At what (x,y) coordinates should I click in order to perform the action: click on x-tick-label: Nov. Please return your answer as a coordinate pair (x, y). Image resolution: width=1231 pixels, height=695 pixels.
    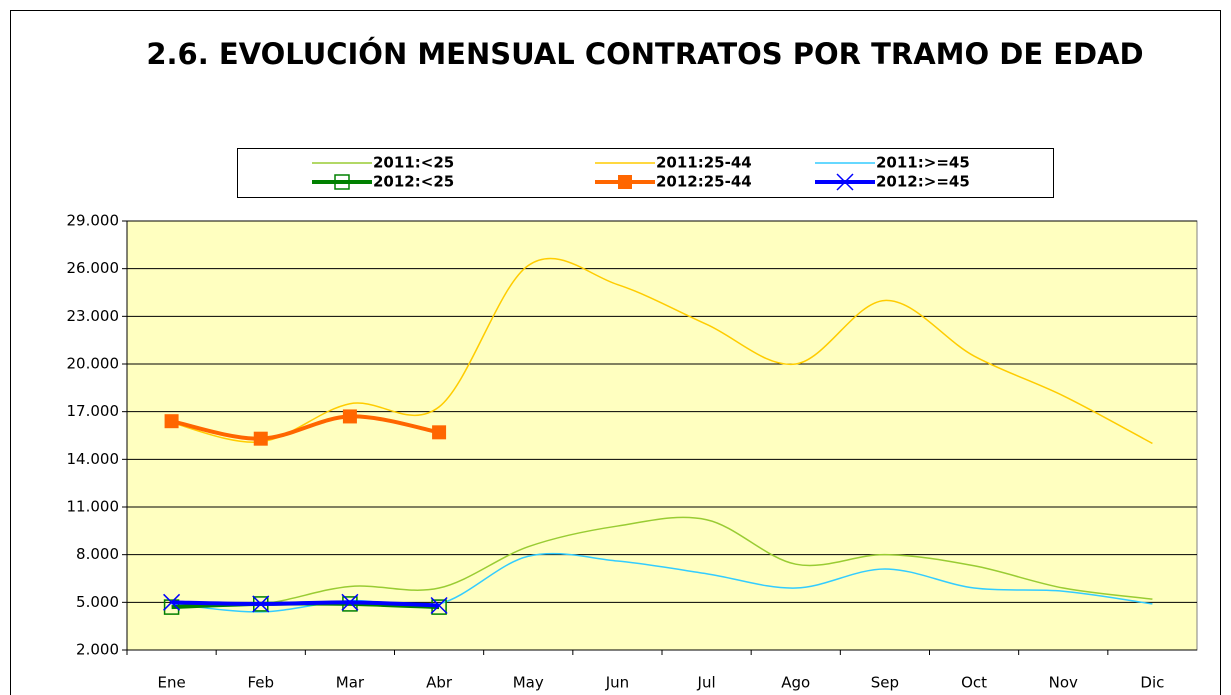
    Looking at the image, I should click on (1063, 683).